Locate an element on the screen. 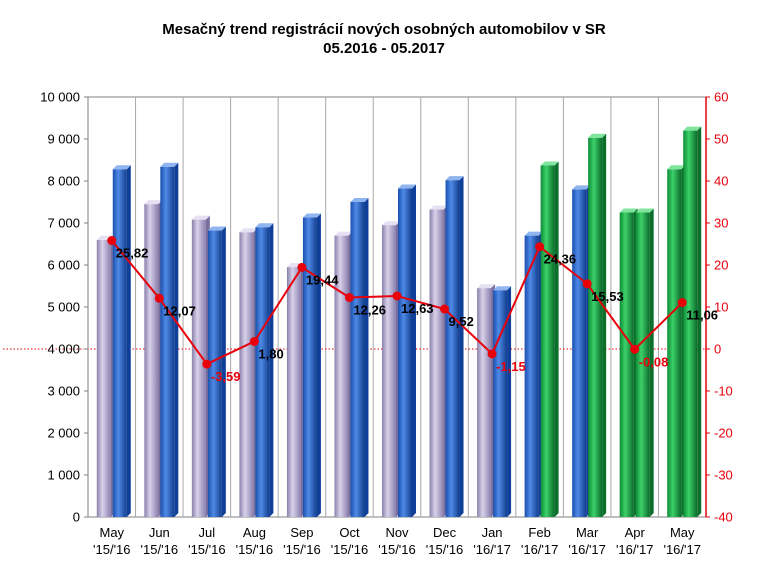  line-data-label: 15,53 is located at coordinates (607, 296).